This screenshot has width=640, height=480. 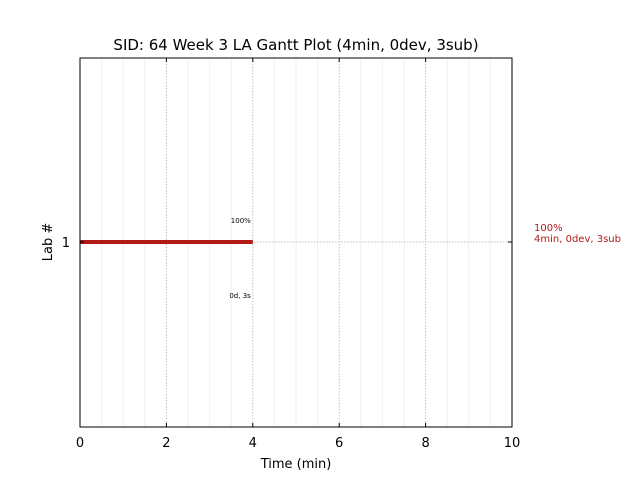 What do you see at coordinates (548, 228) in the screenshot?
I see `side-percent-label: 100%` at bounding box center [548, 228].